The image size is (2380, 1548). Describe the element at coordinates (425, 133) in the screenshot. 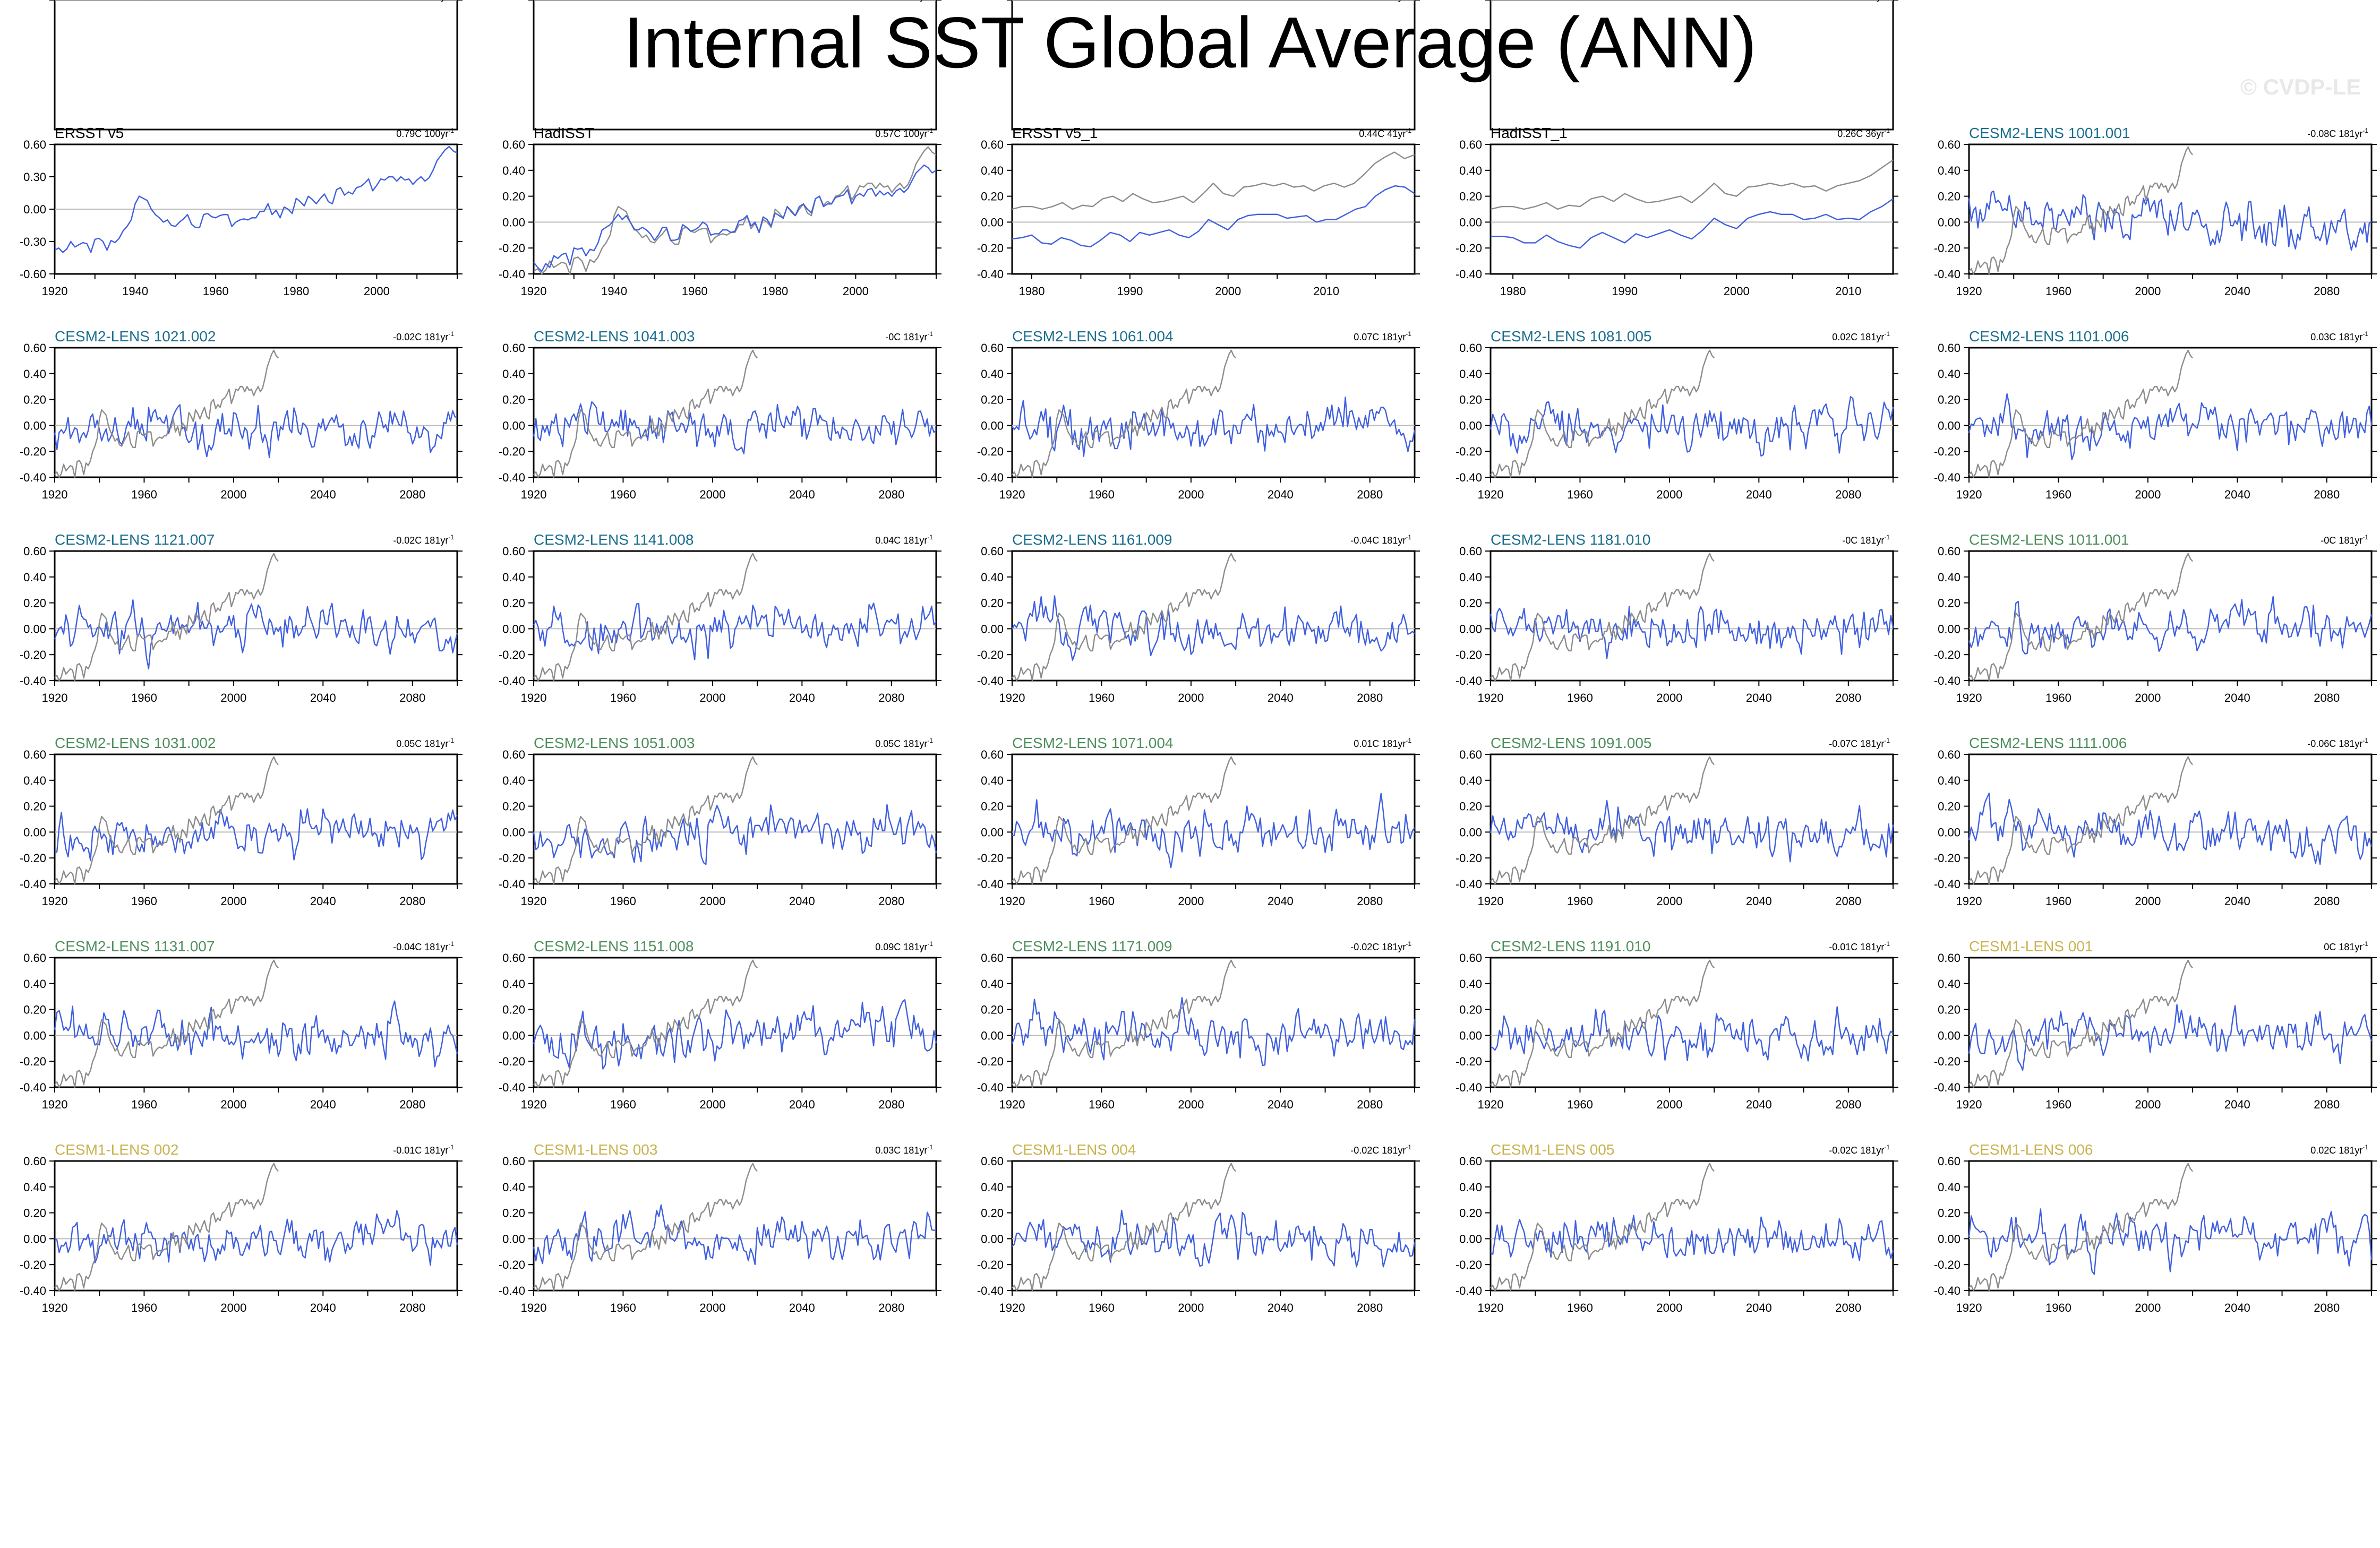

I see `trend-label: 0.79C 100yr-1` at that location.